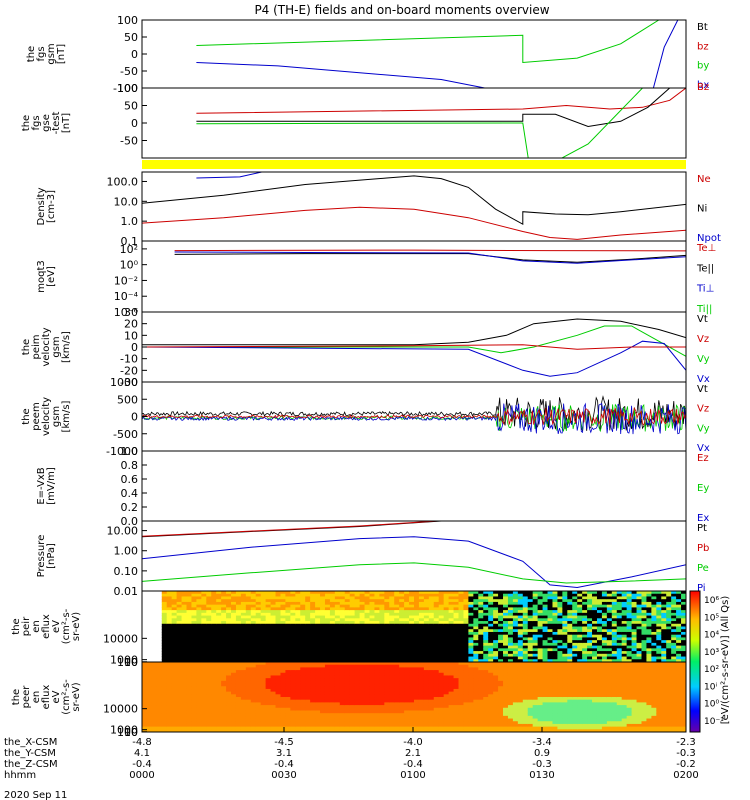  I want to click on panel-frame, so click(414, 556).